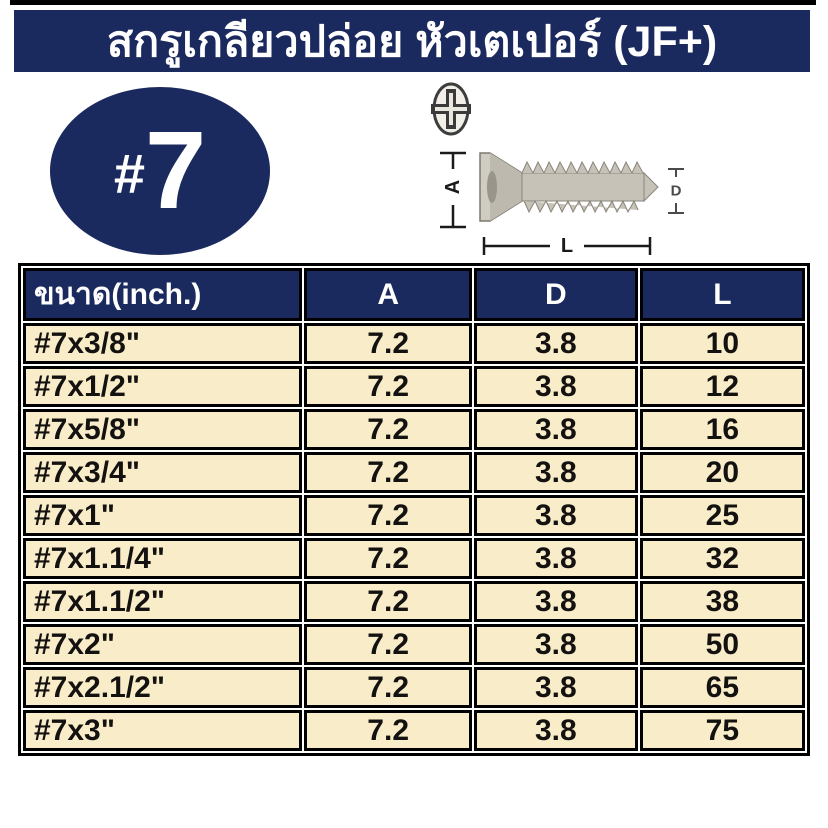 Image resolution: width=828 pixels, height=828 pixels. I want to click on table-row: #7x1.1/4" 7.2 3.8 32, so click(414, 558).